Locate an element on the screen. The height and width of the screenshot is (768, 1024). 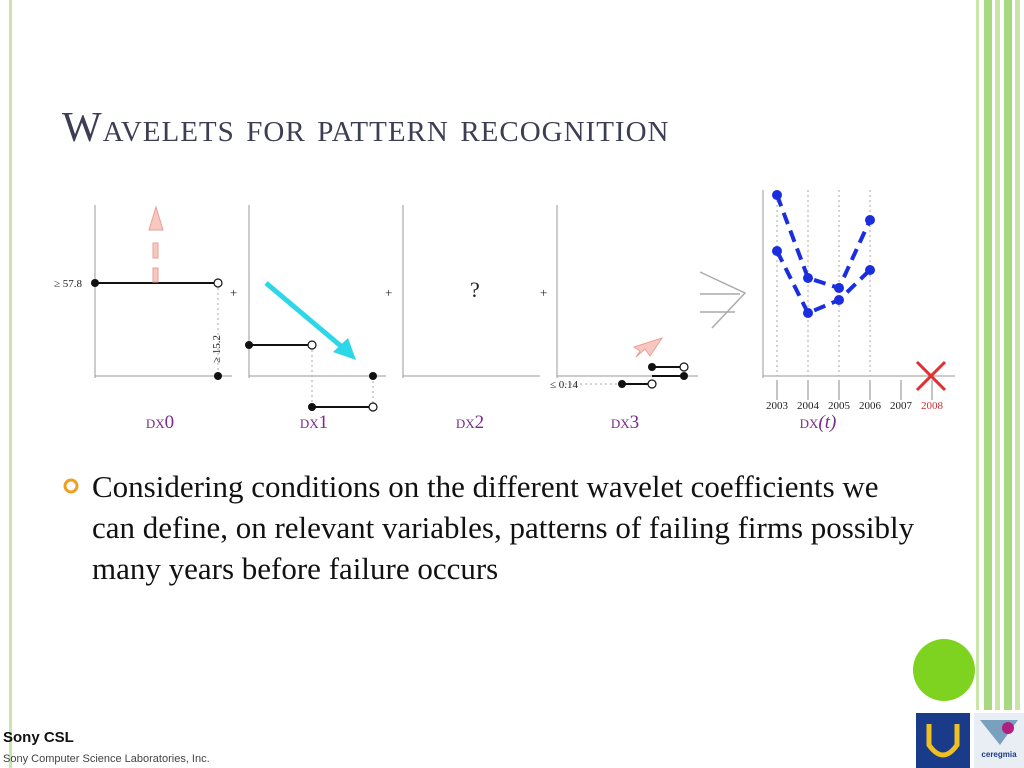
year: 2008 is located at coordinates (932, 406).